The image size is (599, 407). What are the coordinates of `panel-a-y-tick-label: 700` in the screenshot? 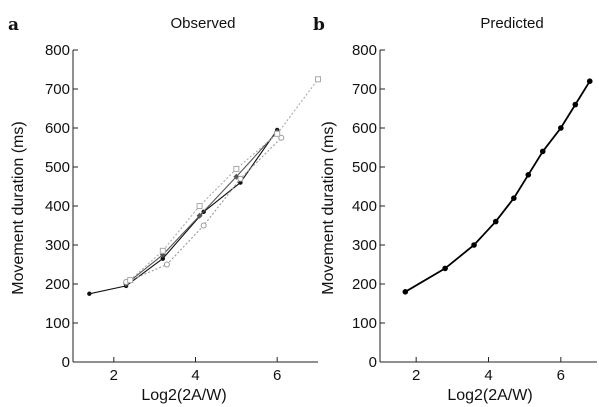 It's located at (57, 89).